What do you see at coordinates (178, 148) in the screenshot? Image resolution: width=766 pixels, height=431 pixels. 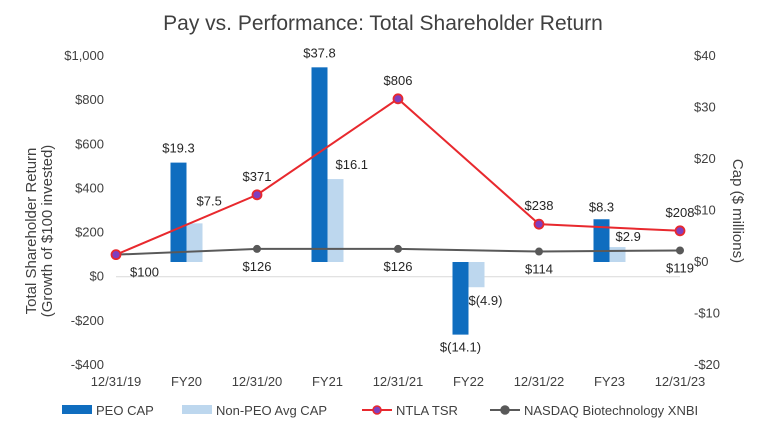 I see `bar-data-label-peo-cap: $19.3` at bounding box center [178, 148].